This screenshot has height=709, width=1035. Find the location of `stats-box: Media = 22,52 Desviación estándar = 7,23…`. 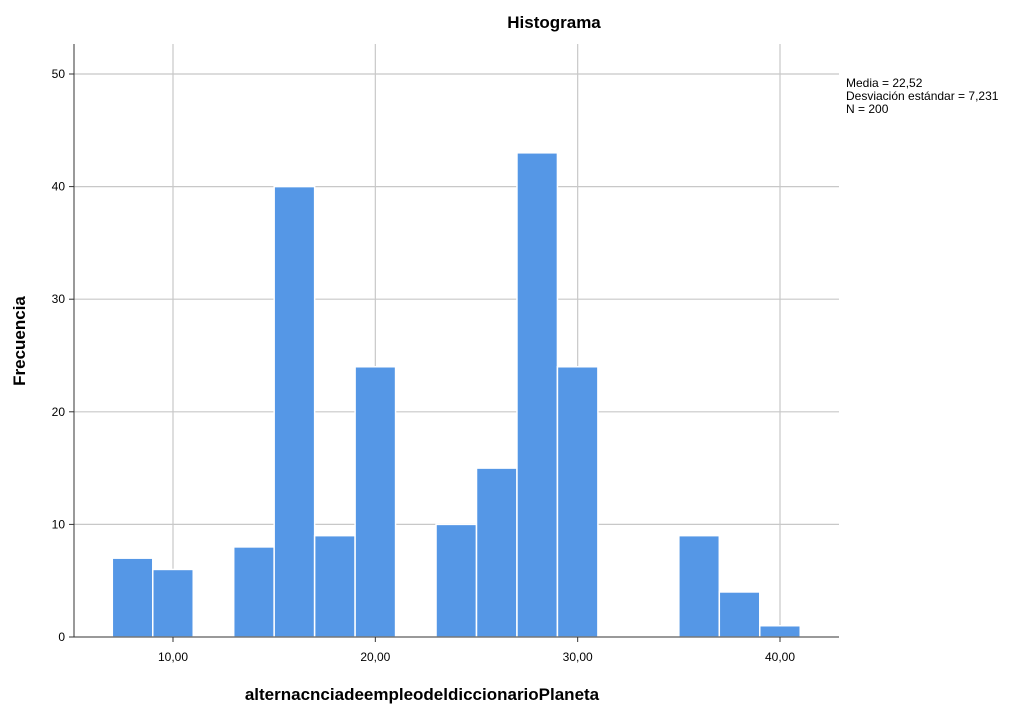

stats-box: Media = 22,52 Desviación estándar = 7,23… is located at coordinates (922, 96).